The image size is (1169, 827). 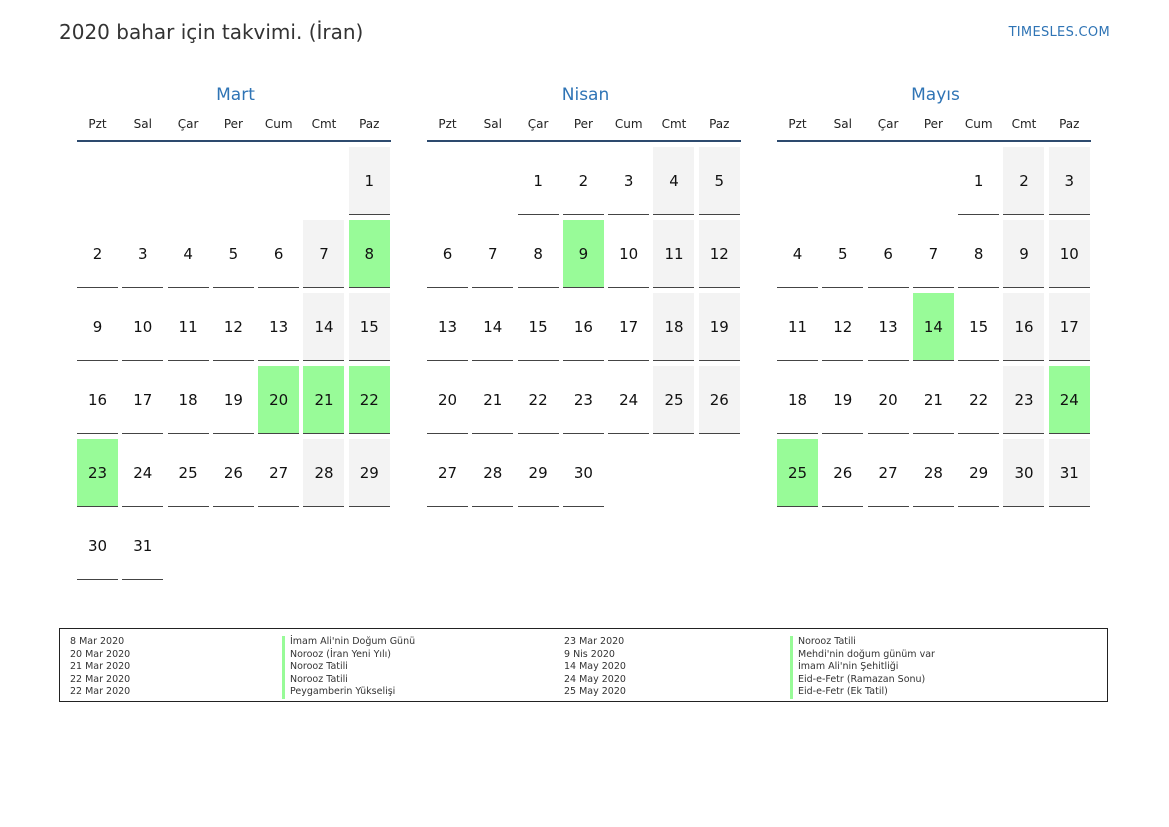 What do you see at coordinates (97, 254) in the screenshot?
I see `day-cell: 2` at bounding box center [97, 254].